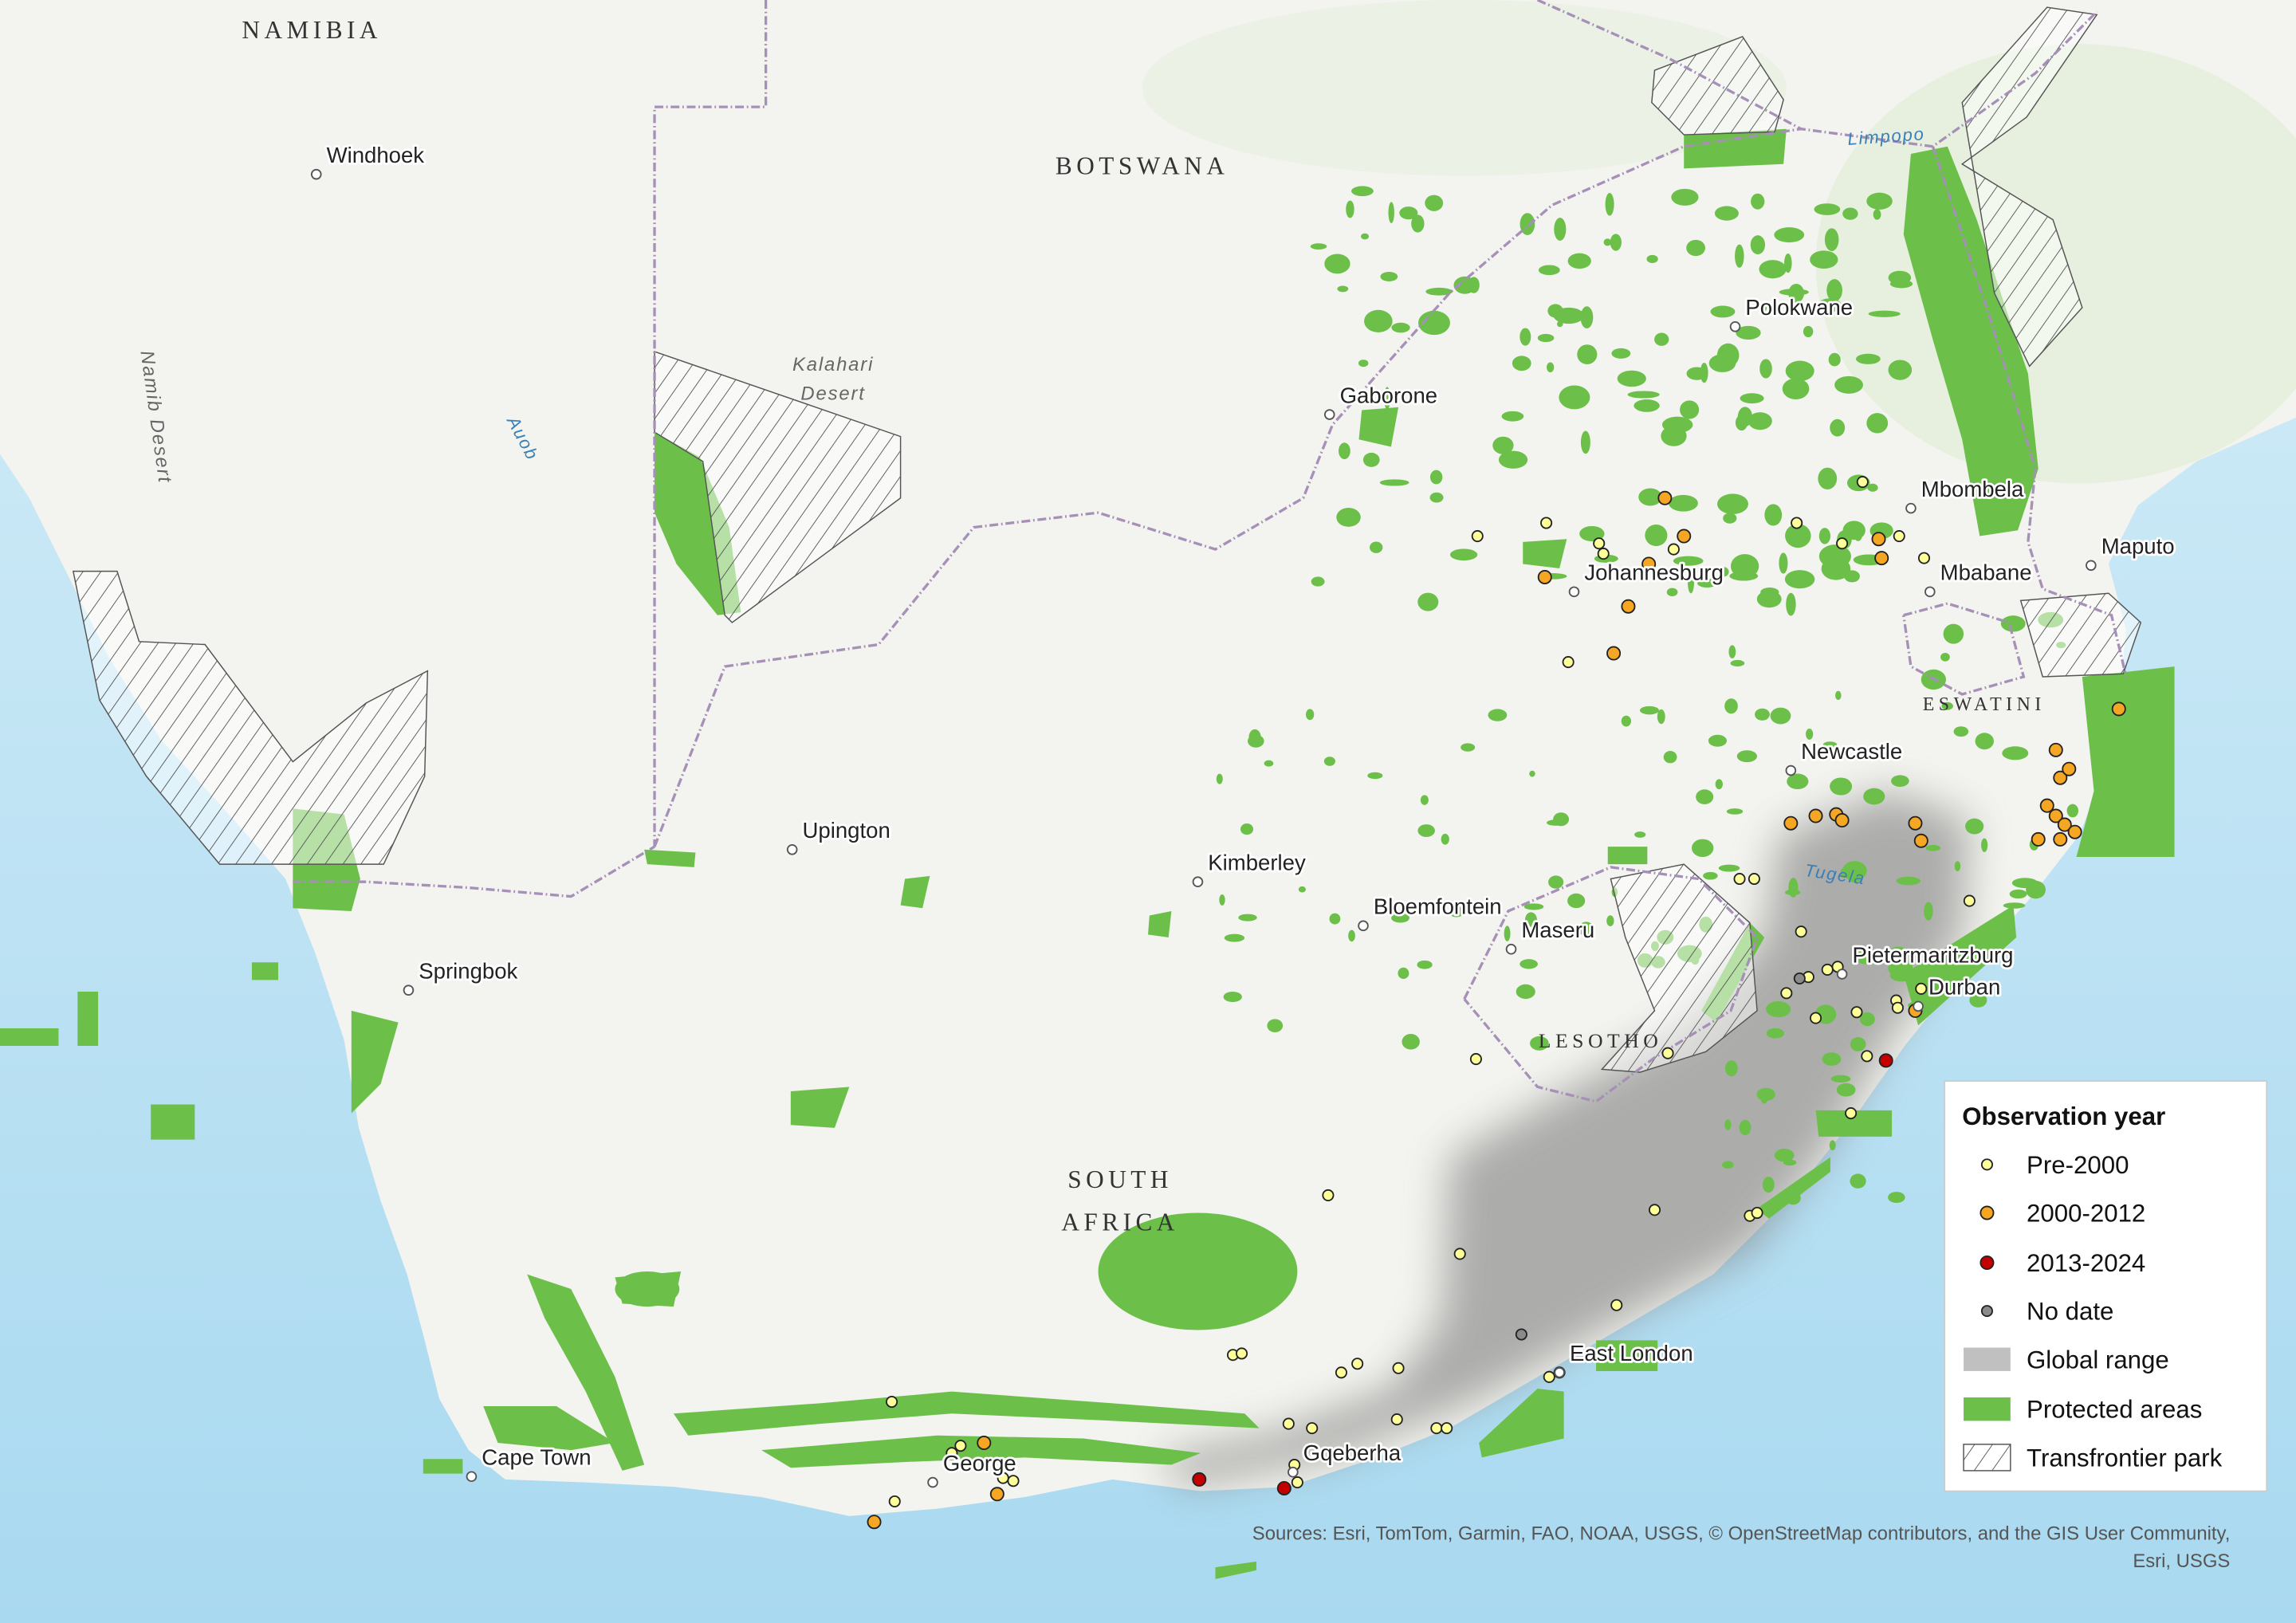 The height and width of the screenshot is (1623, 2296). What do you see at coordinates (1464, 88) in the screenshot?
I see `vegetation` at bounding box center [1464, 88].